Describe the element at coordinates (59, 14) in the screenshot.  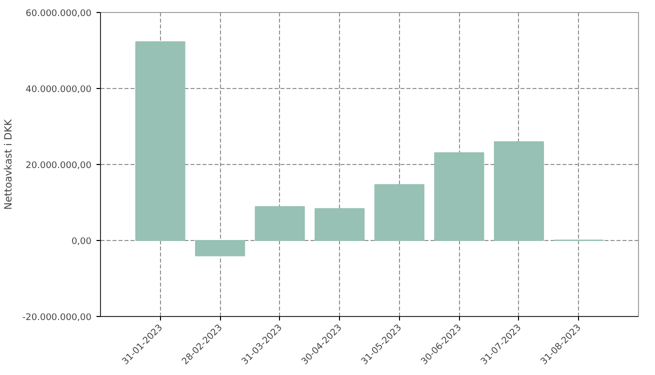
I see `y-tick-label: 60.000.000,00` at that location.